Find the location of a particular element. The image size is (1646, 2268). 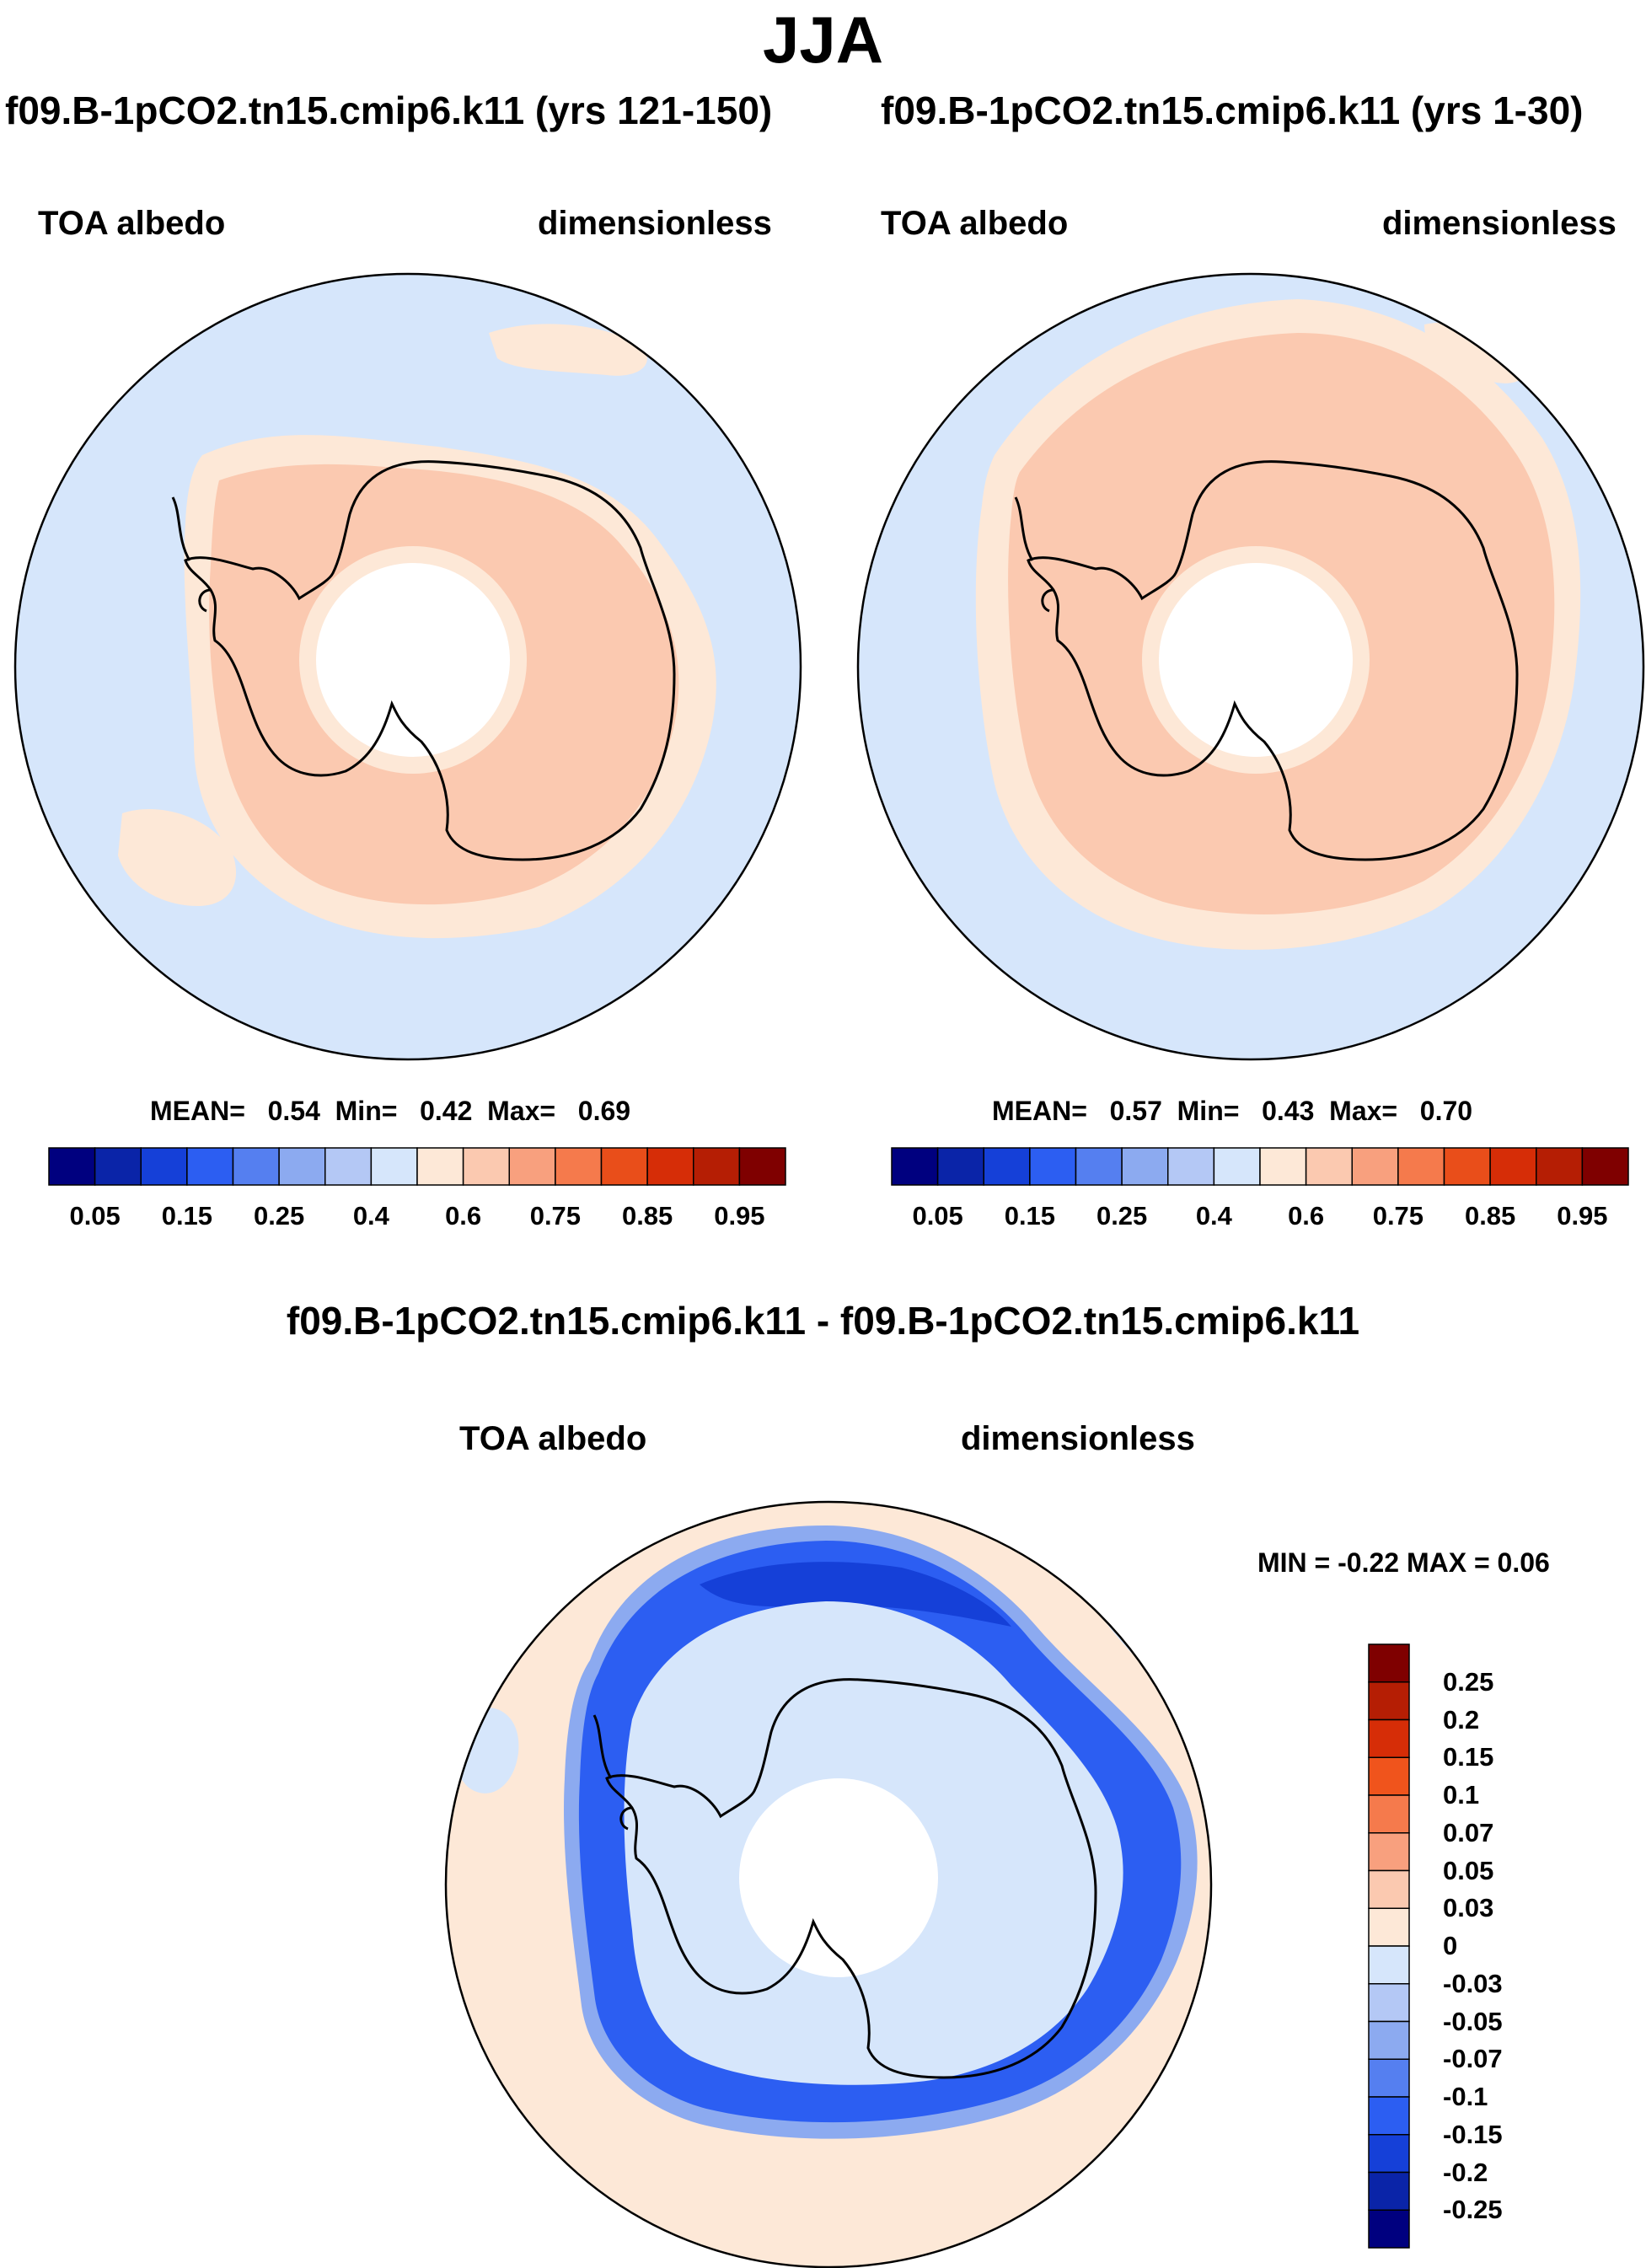

panel2-colorbar is located at coordinates (1260, 1166).